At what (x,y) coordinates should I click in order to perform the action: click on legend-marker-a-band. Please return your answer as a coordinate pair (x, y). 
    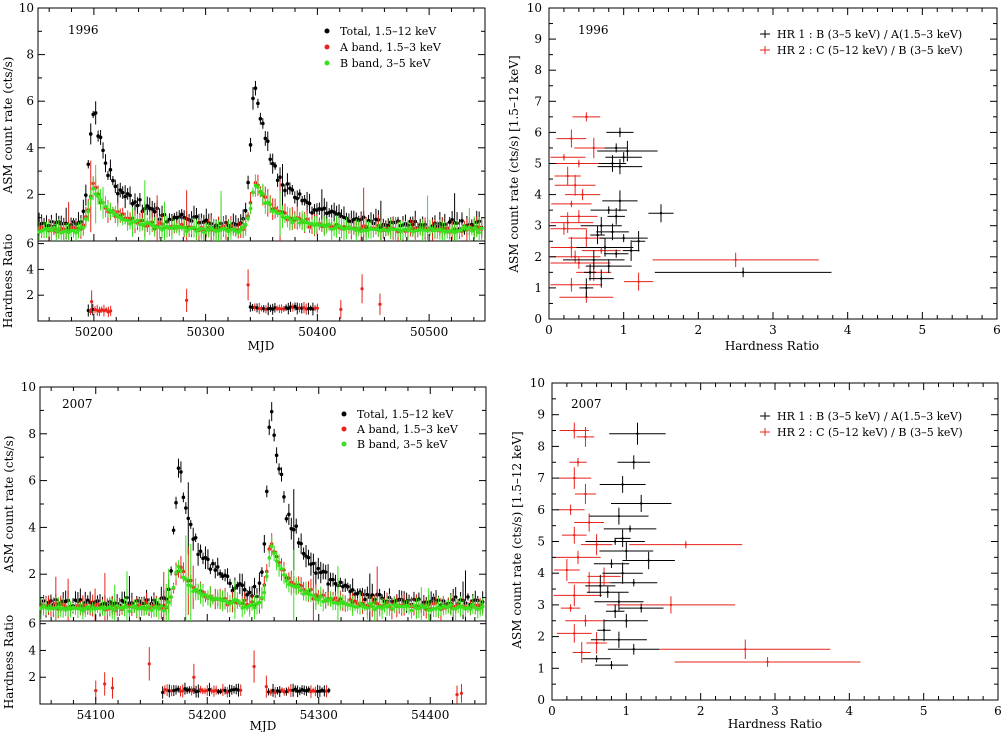
    Looking at the image, I should click on (327, 47).